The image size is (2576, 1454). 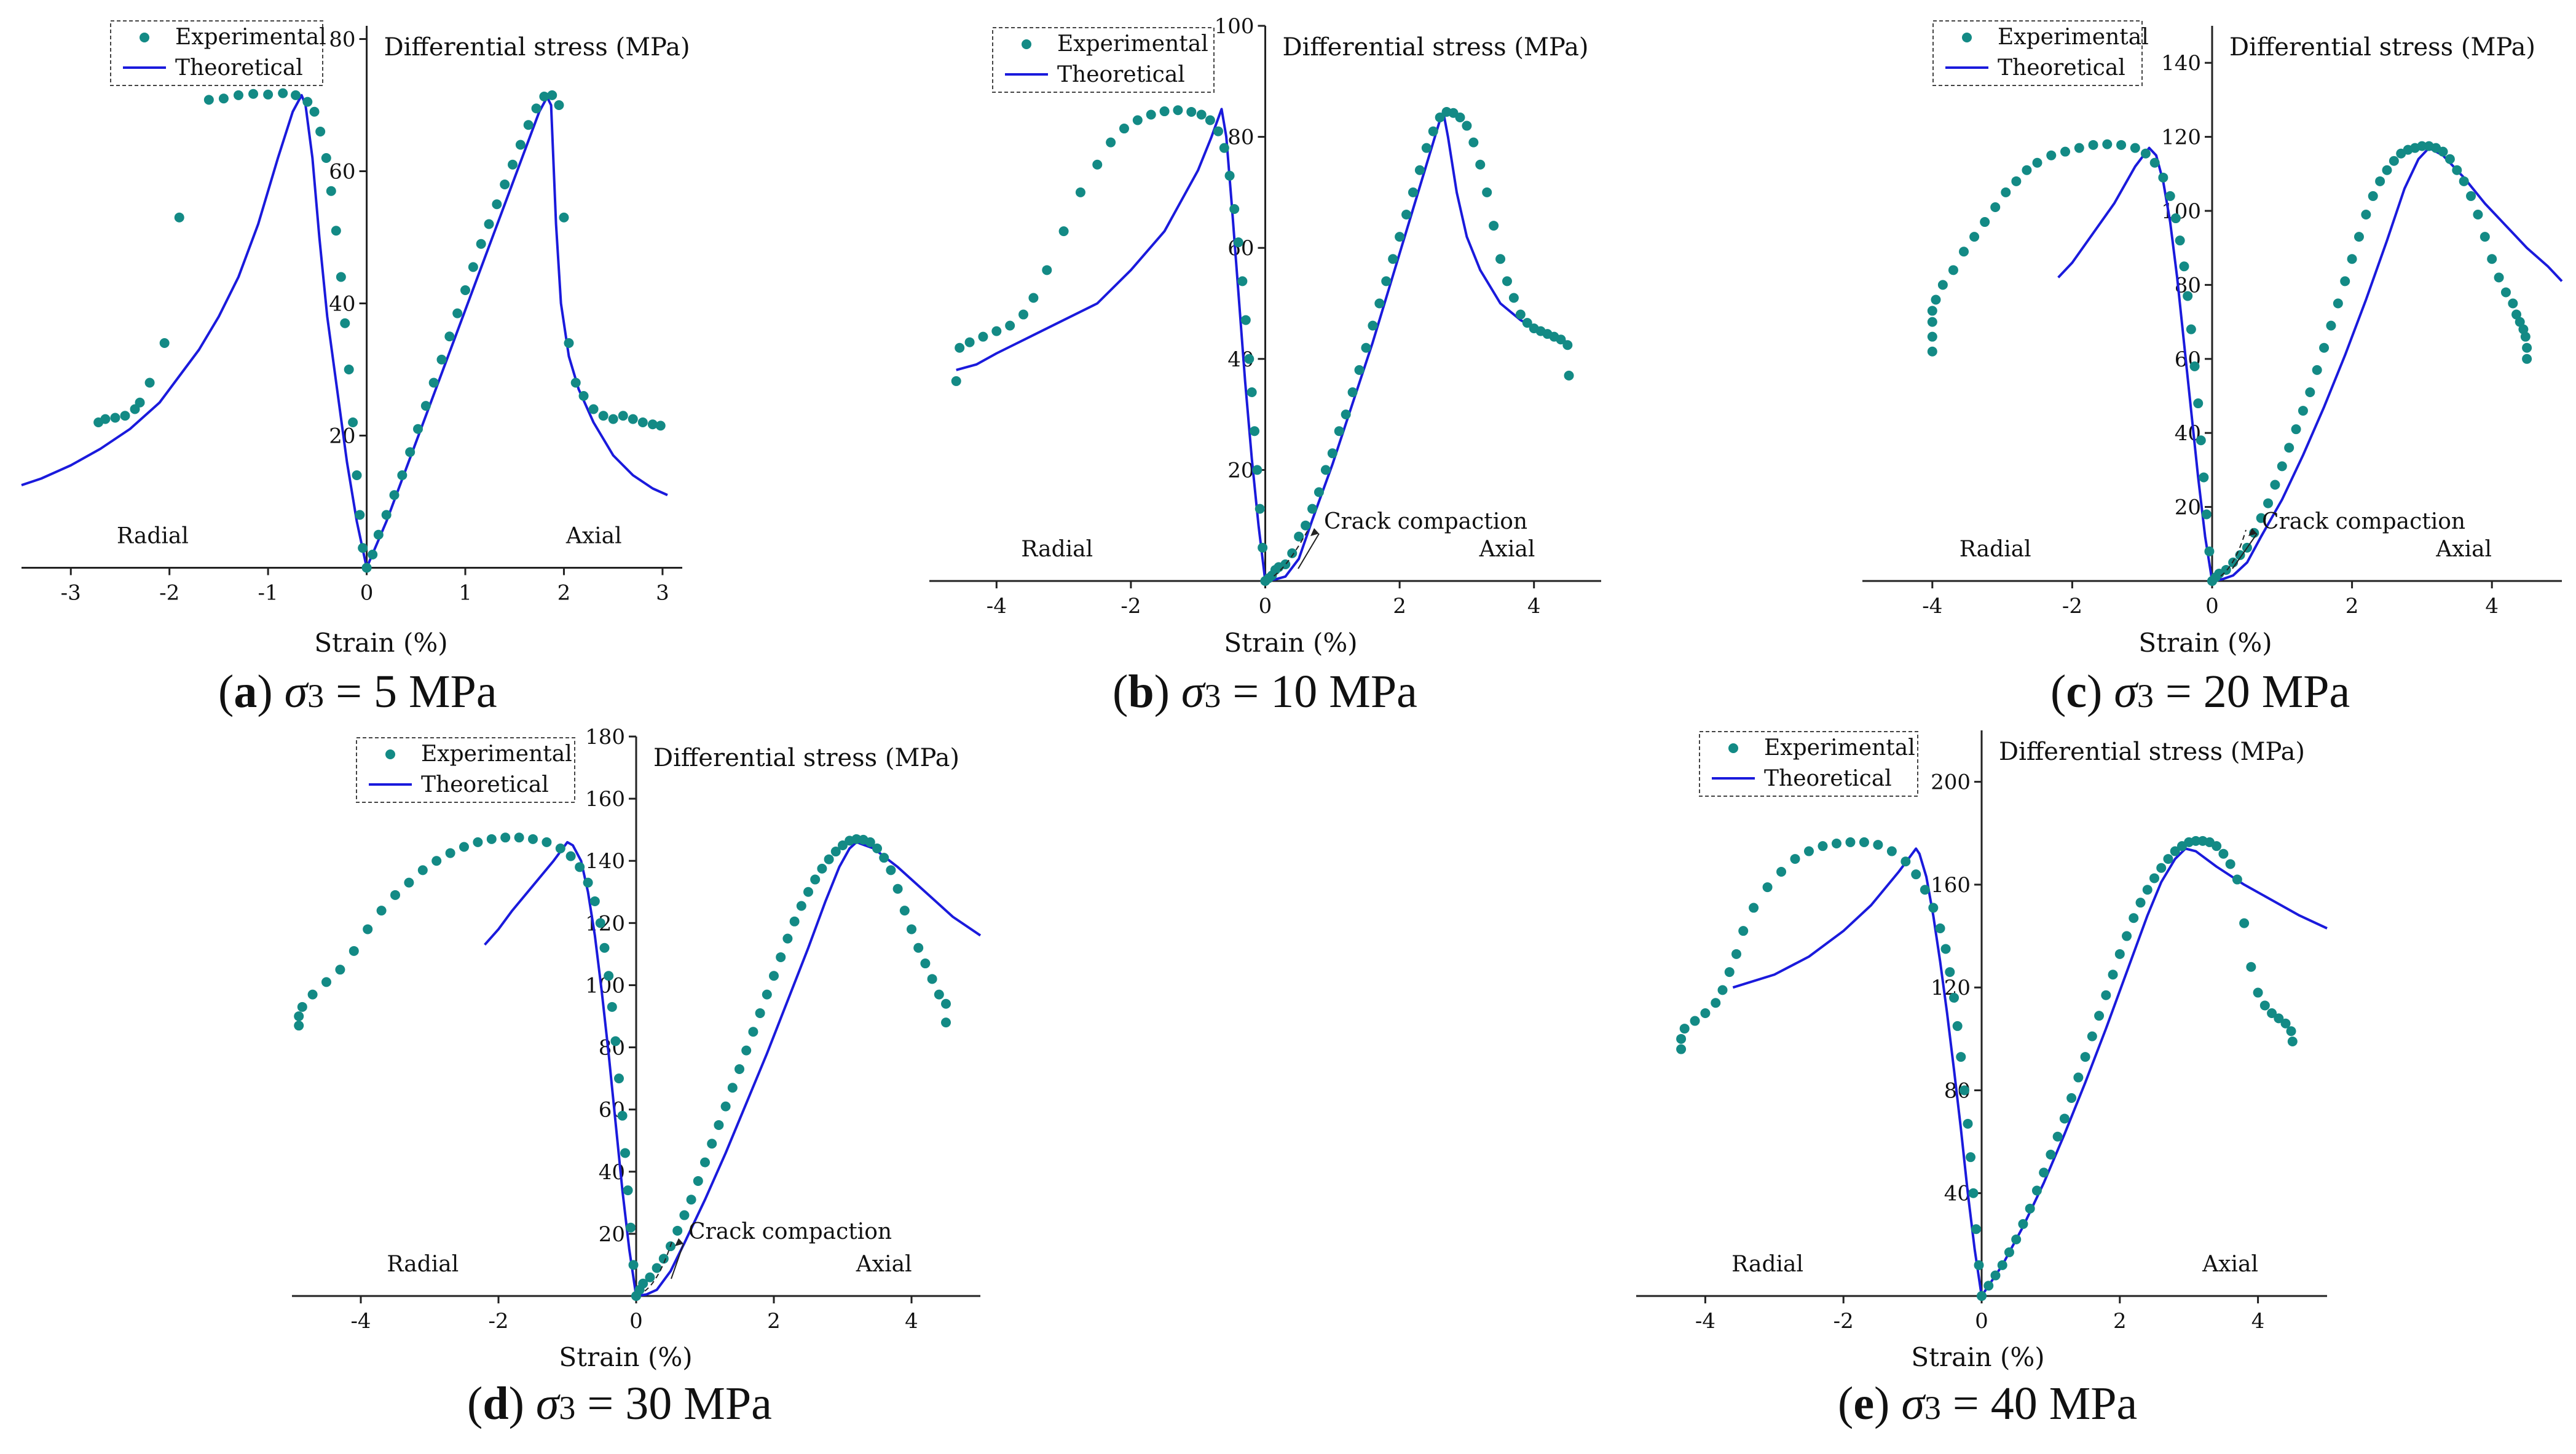 What do you see at coordinates (2234, 553) in the screenshot?
I see `crack-compaction-guide` at bounding box center [2234, 553].